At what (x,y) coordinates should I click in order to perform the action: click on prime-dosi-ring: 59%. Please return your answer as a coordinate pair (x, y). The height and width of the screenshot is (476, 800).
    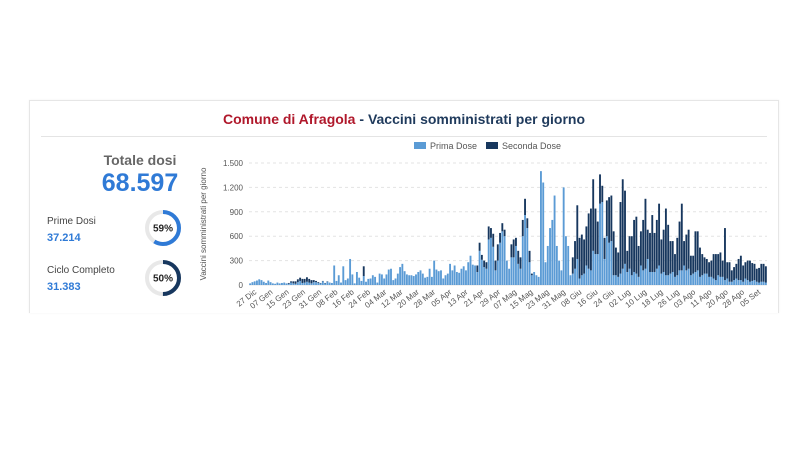
    Looking at the image, I should click on (163, 228).